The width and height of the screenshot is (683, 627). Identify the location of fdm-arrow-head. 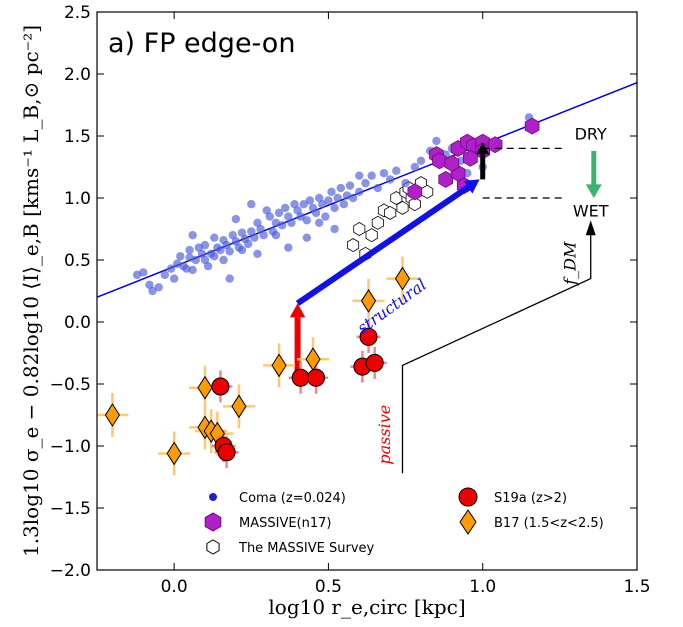
(591, 227).